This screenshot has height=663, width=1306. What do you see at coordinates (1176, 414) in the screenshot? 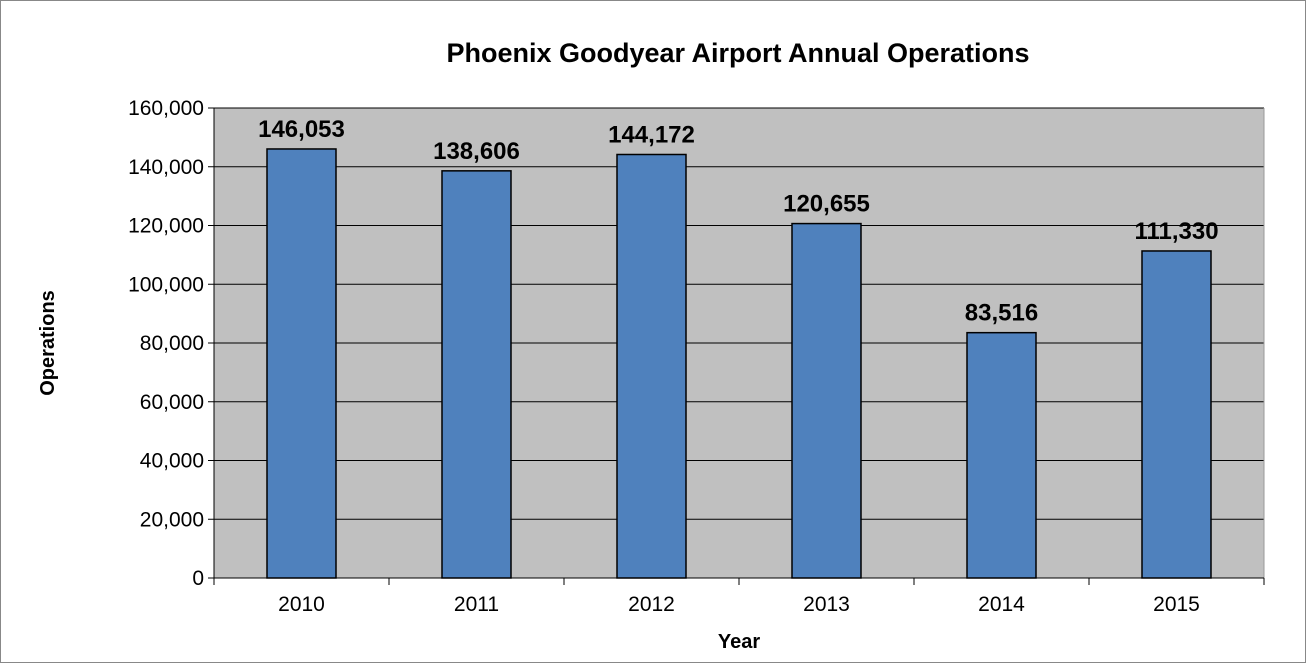
I see `bar-2015` at bounding box center [1176, 414].